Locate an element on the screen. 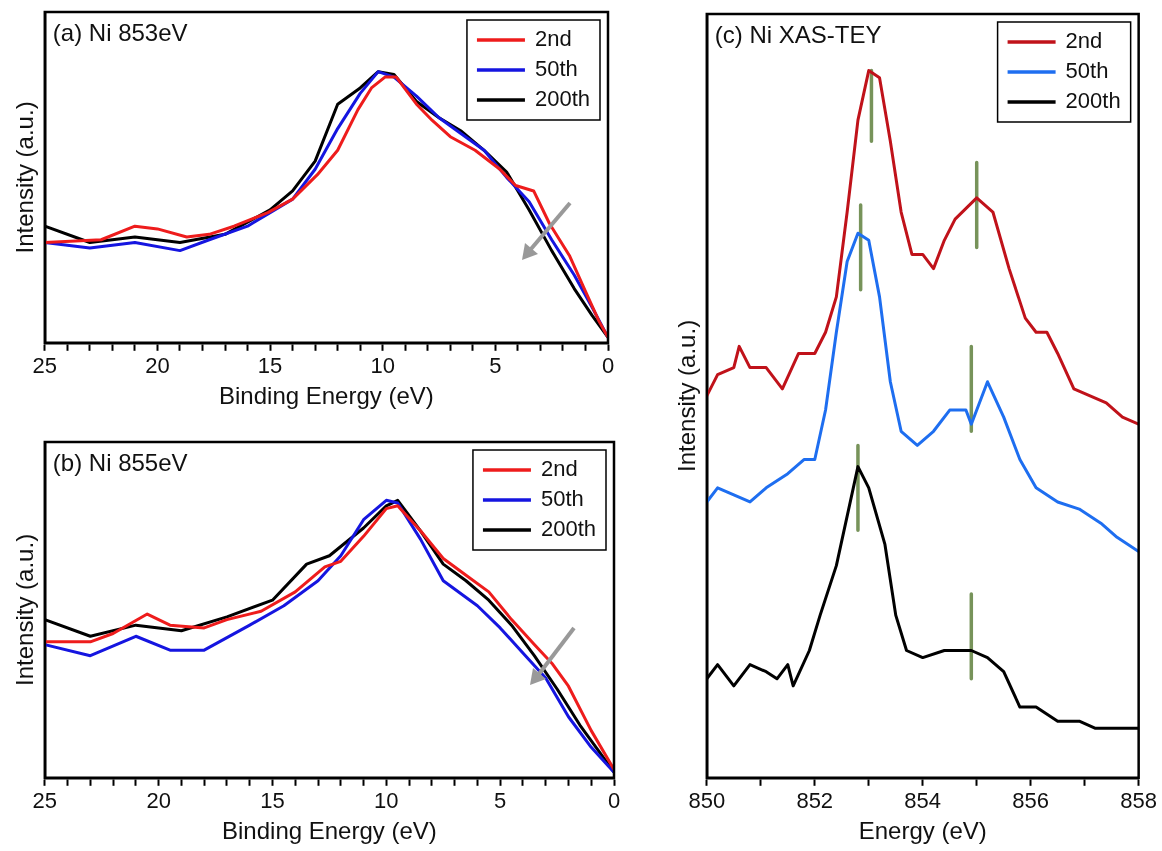 The height and width of the screenshot is (851, 1162). x-tick-label: 856 is located at coordinates (1031, 801).